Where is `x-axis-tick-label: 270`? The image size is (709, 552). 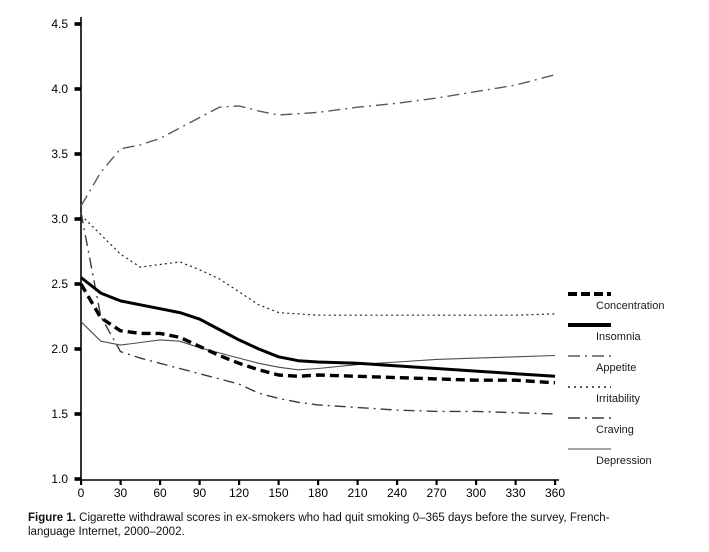 x-axis-tick-label: 270 is located at coordinates (436, 493).